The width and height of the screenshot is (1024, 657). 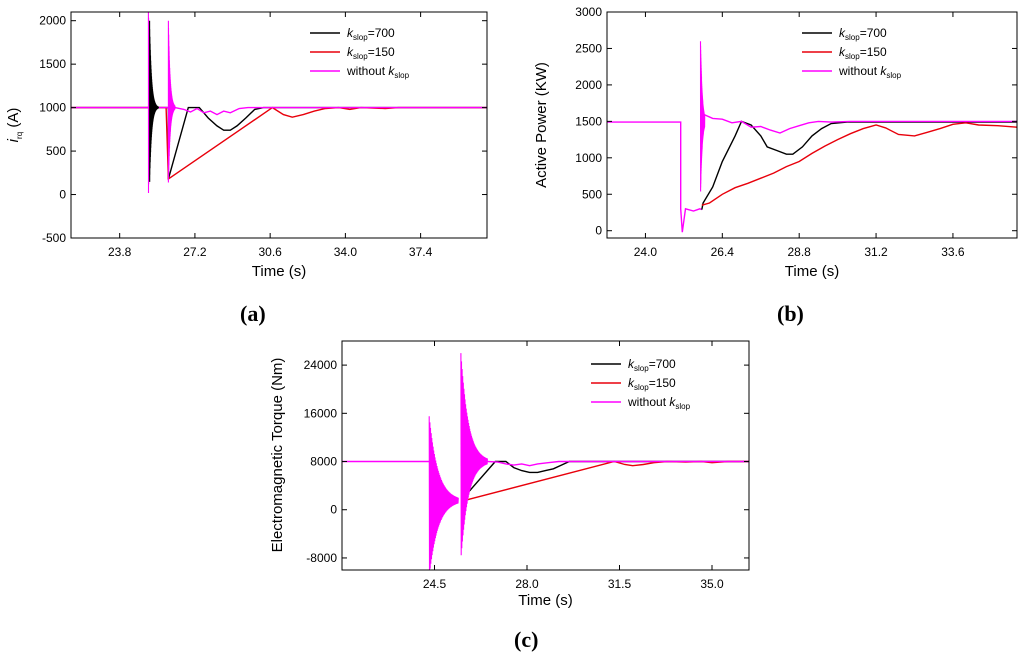 What do you see at coordinates (14, 125) in the screenshot?
I see `y-axis-label: irq (A)` at bounding box center [14, 125].